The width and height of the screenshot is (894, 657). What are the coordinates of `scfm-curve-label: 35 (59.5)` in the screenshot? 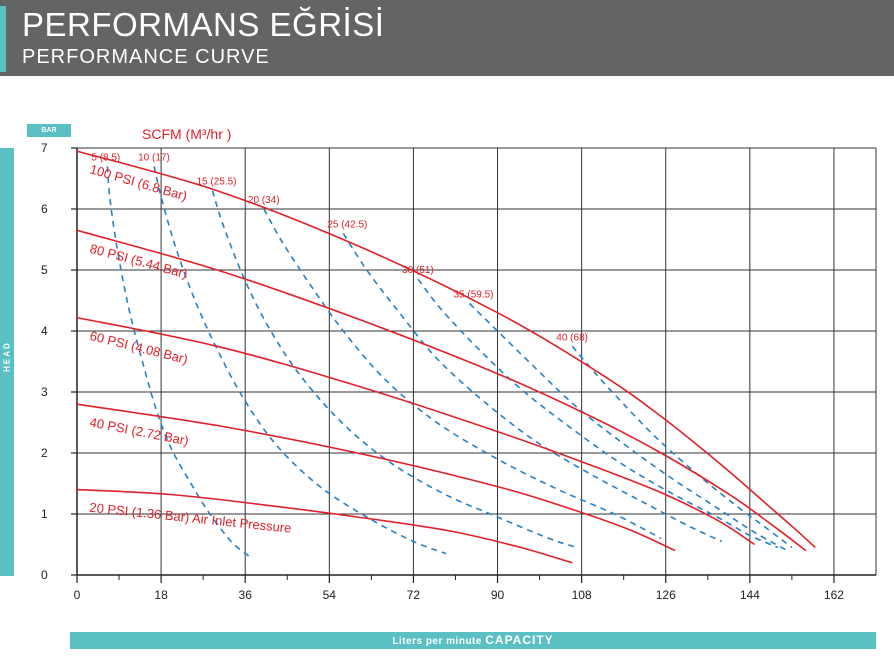 It's located at (473, 295).